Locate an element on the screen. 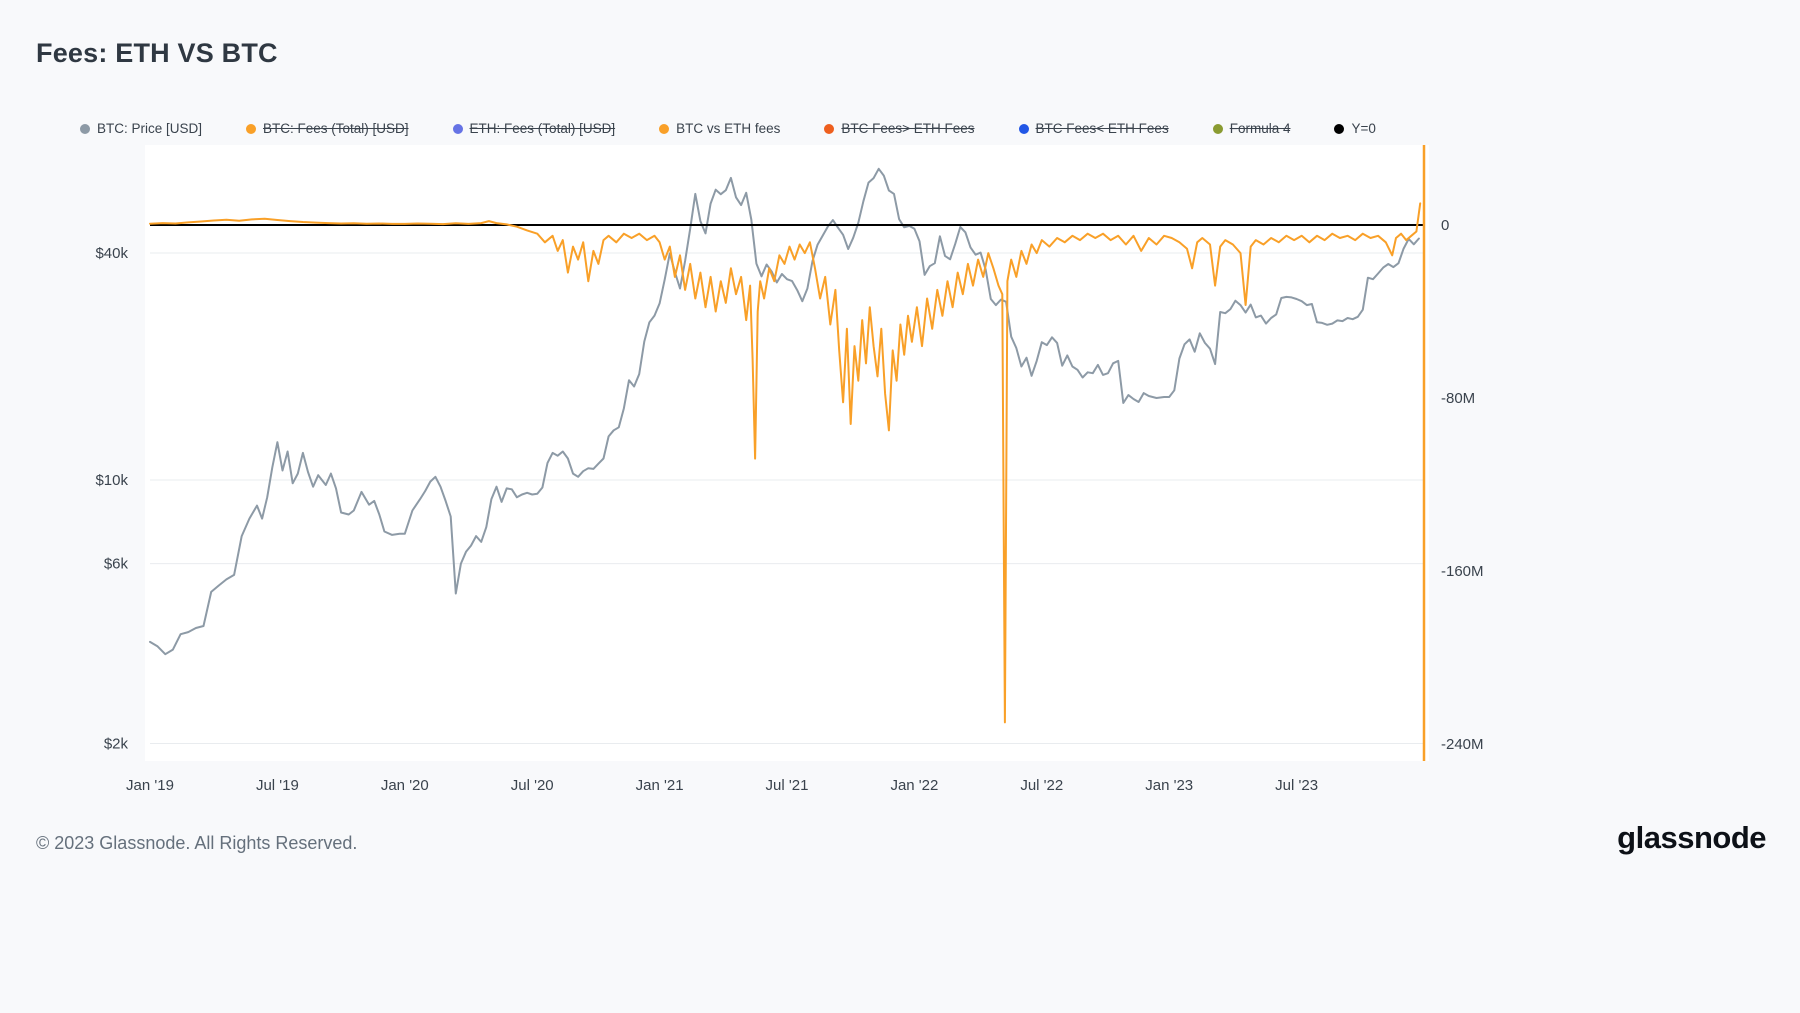  btc-vs-eth-fees-dot is located at coordinates (664, 128).